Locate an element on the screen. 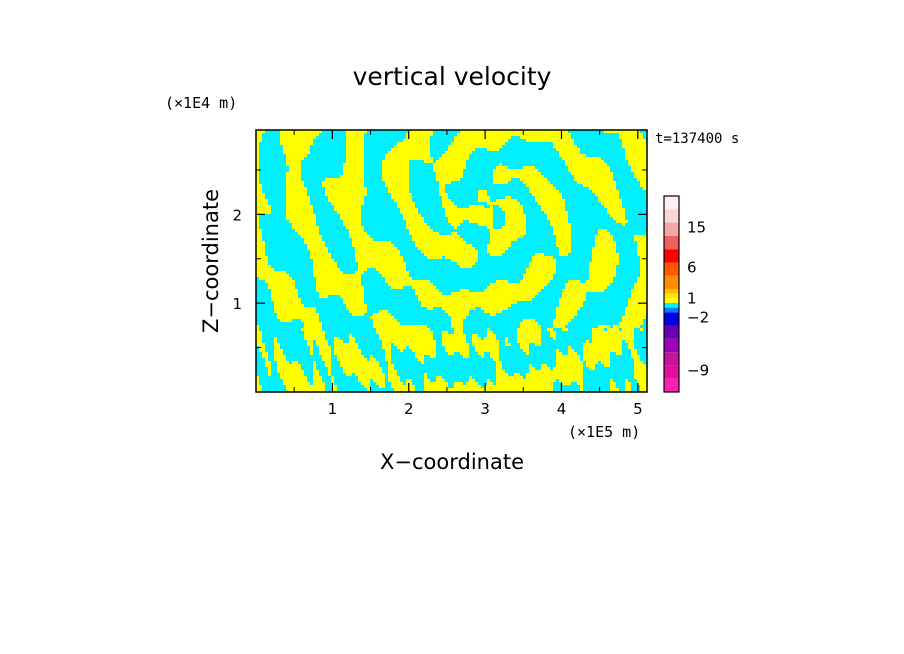  colorbar-band is located at coordinates (671, 291).